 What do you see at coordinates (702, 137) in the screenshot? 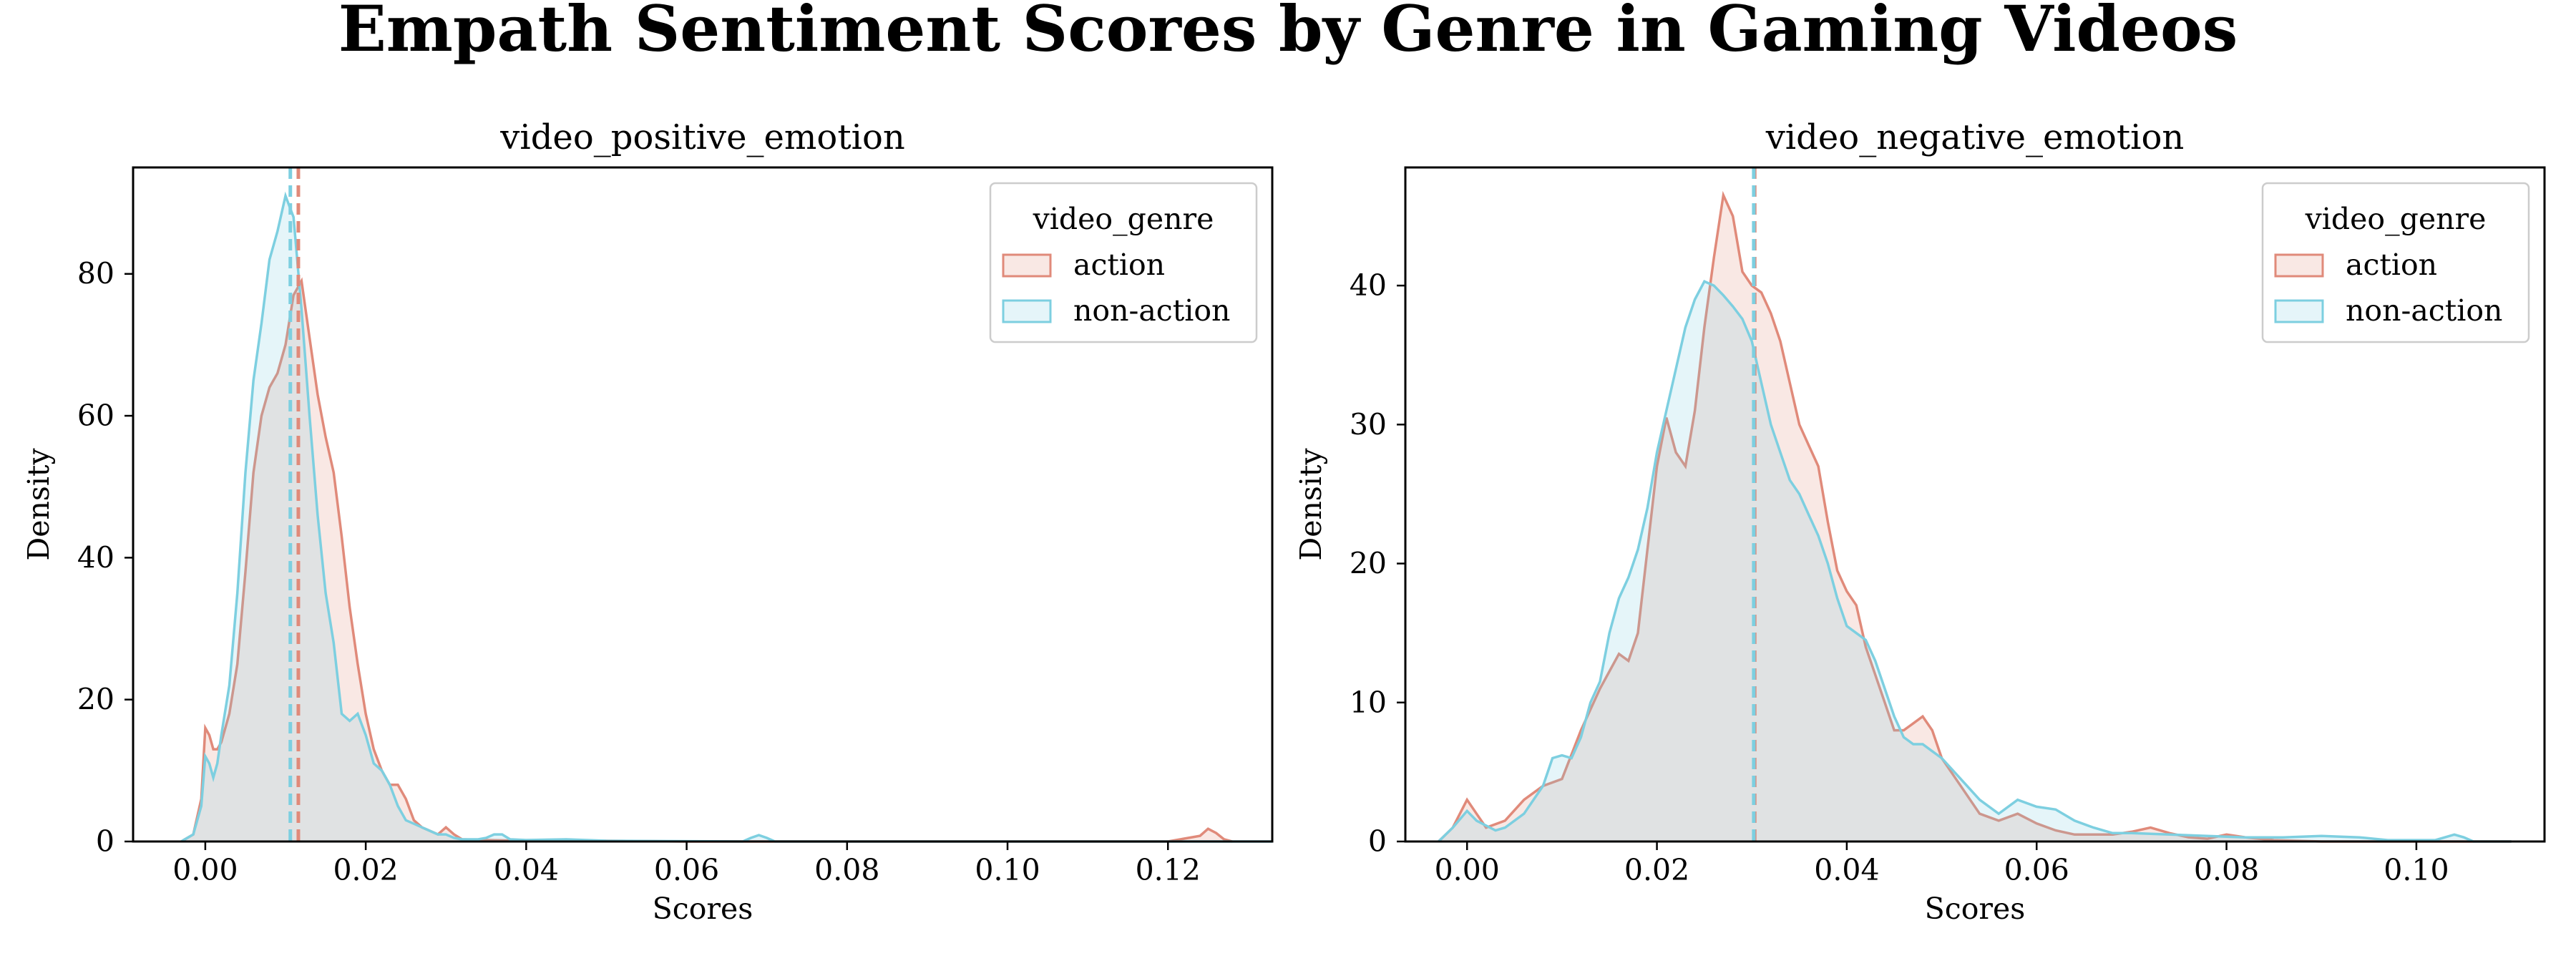
I see `panel-title: video_positive_emotion` at bounding box center [702, 137].